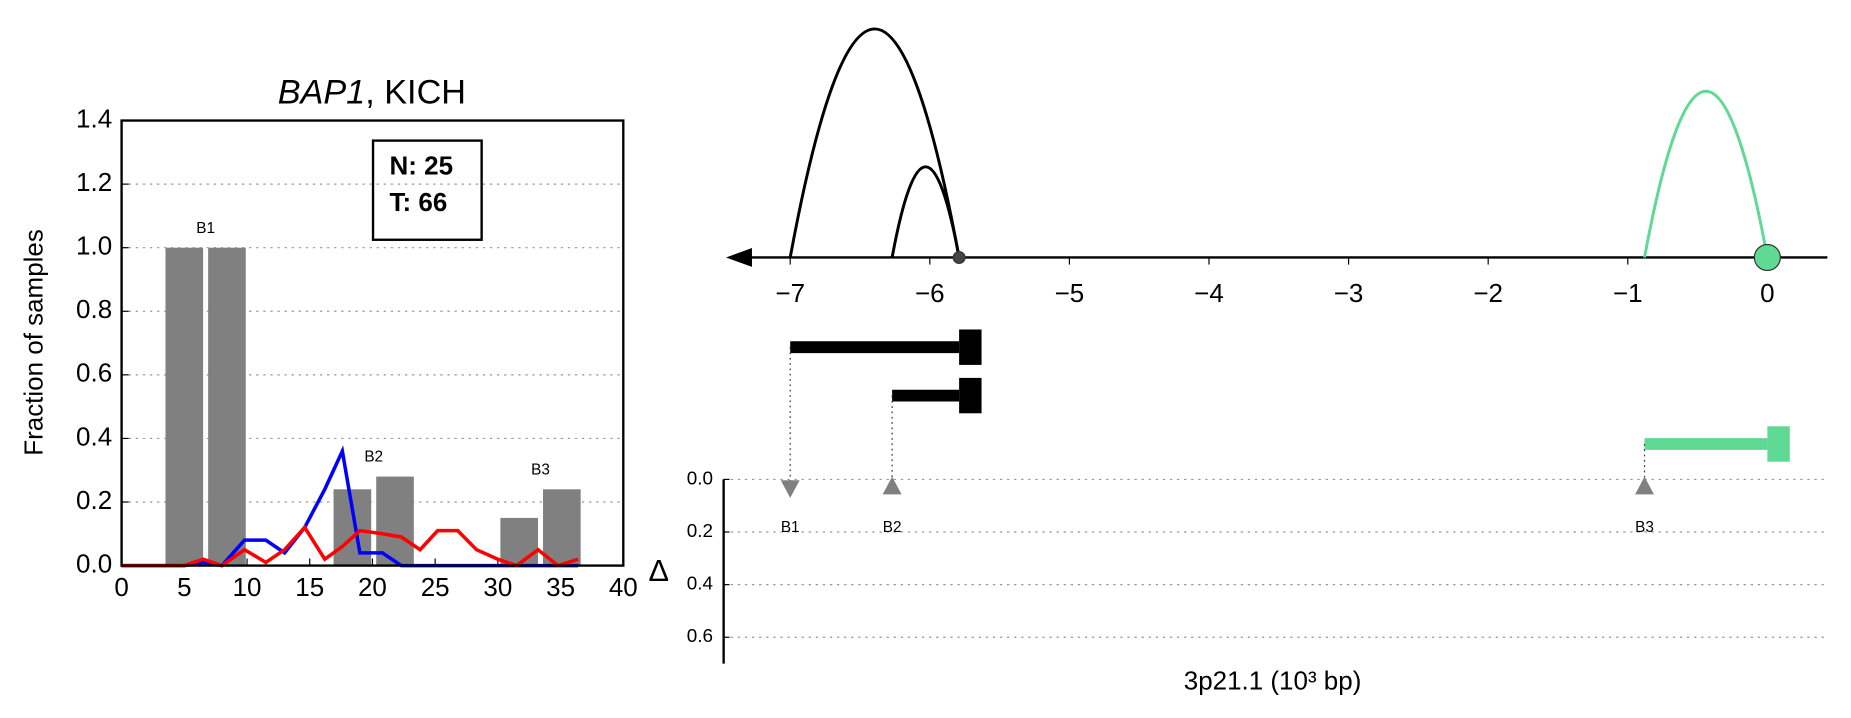 The width and height of the screenshot is (1851, 718). What do you see at coordinates (560, 587) in the screenshot?
I see `x-tick-label: 35` at bounding box center [560, 587].